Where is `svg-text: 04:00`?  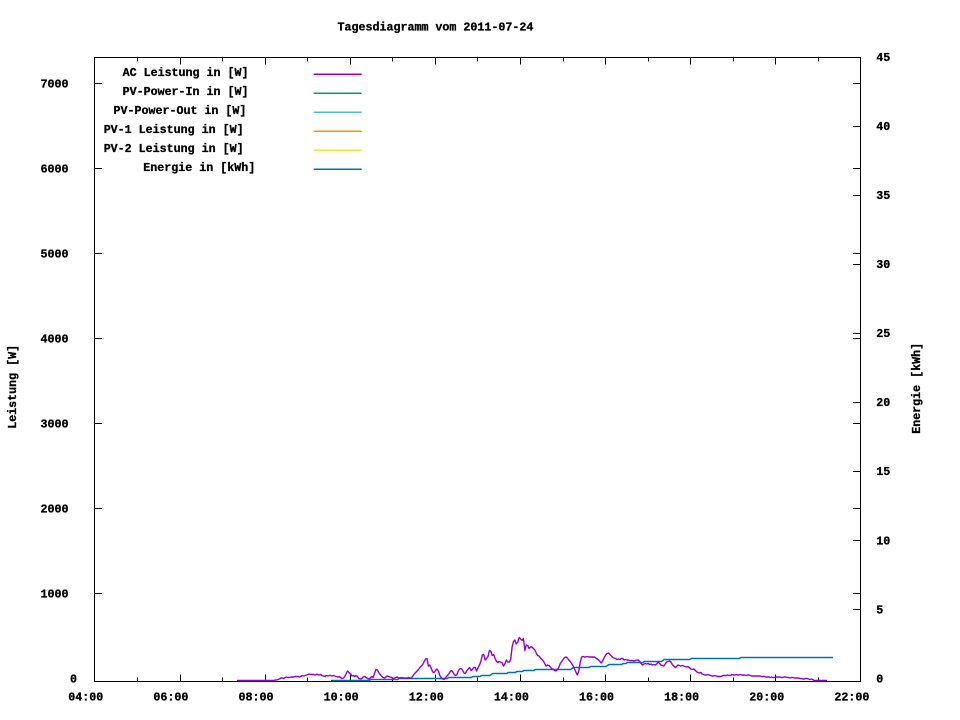
svg-text: 04:00 is located at coordinates (85, 697).